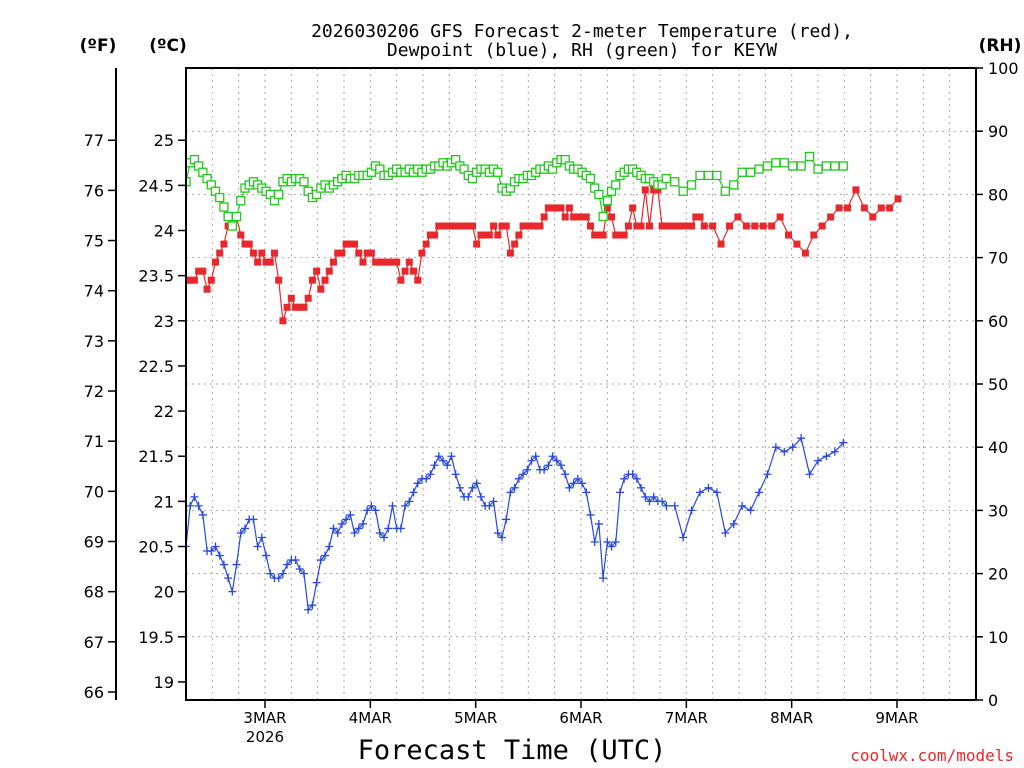 Image resolution: width=1024 pixels, height=768 pixels. What do you see at coordinates (94, 291) in the screenshot?
I see `fahrenheit-tick-label: 74` at bounding box center [94, 291].